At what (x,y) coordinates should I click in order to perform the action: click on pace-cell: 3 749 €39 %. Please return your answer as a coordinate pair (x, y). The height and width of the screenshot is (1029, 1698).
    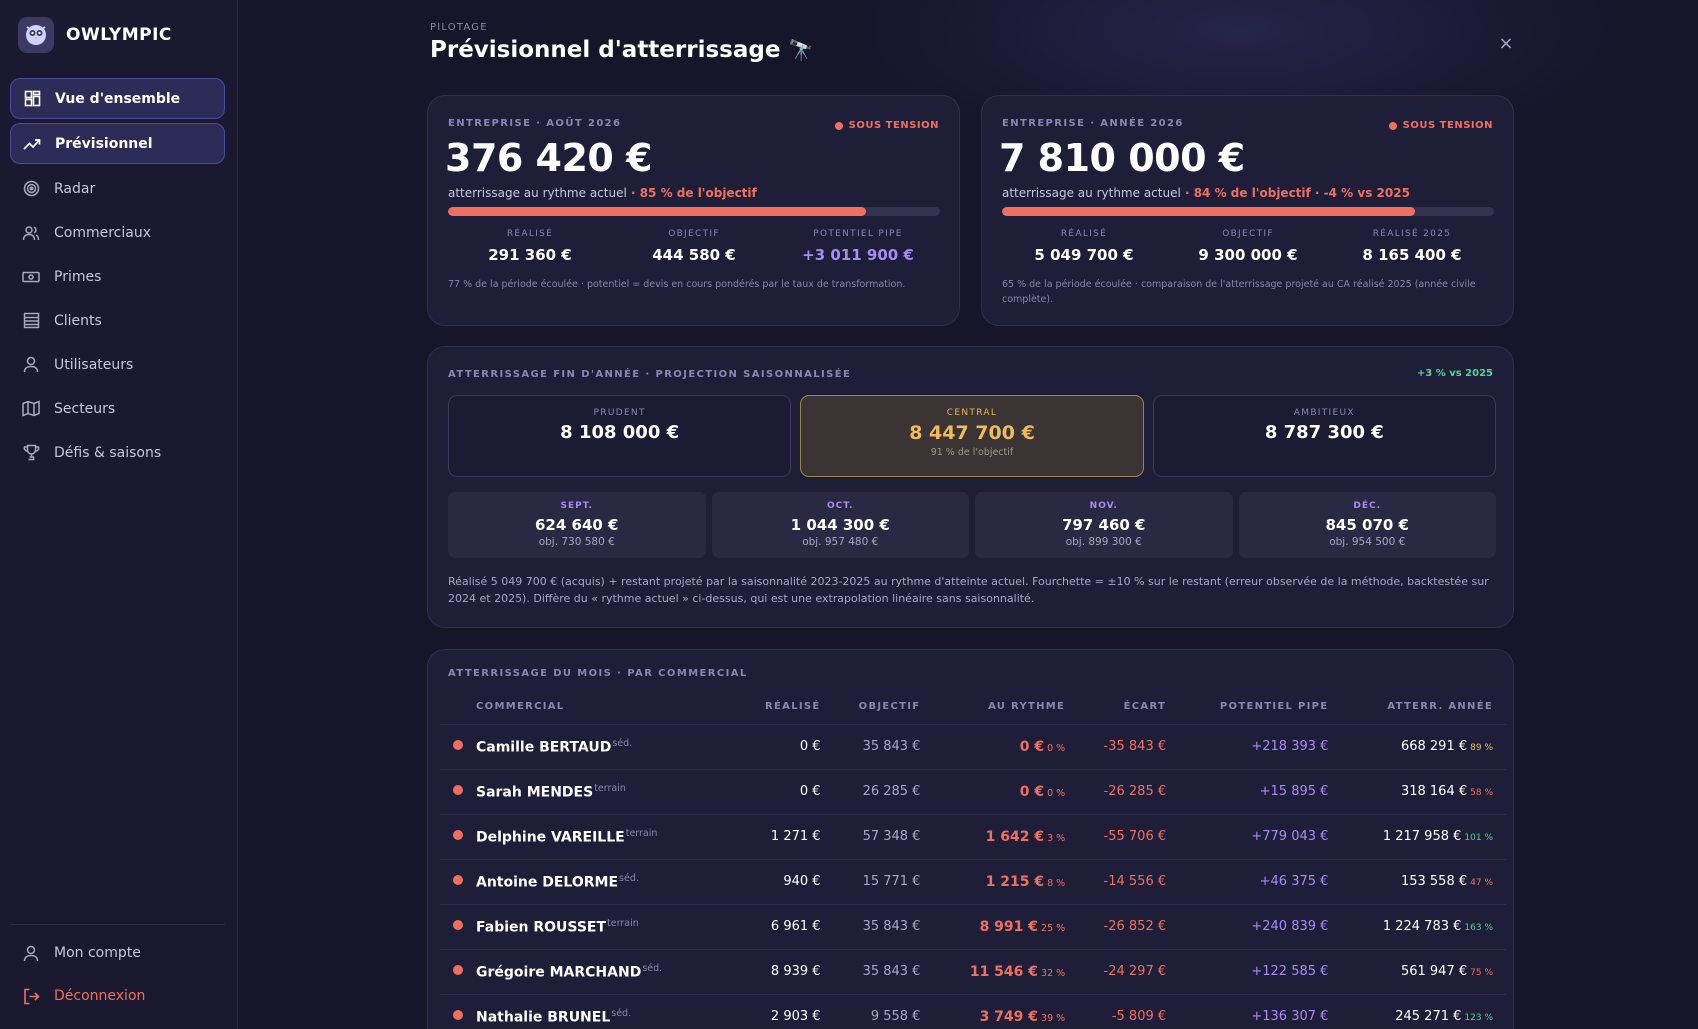
    Looking at the image, I should click on (1006, 1011).